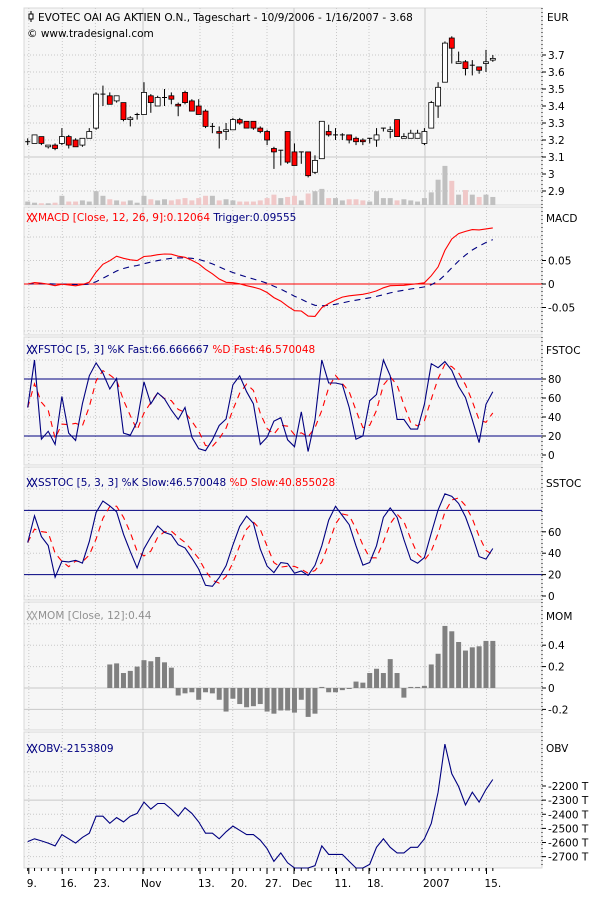  Describe the element at coordinates (260, 273) in the screenshot. I see `macd-trigger-line` at that location.